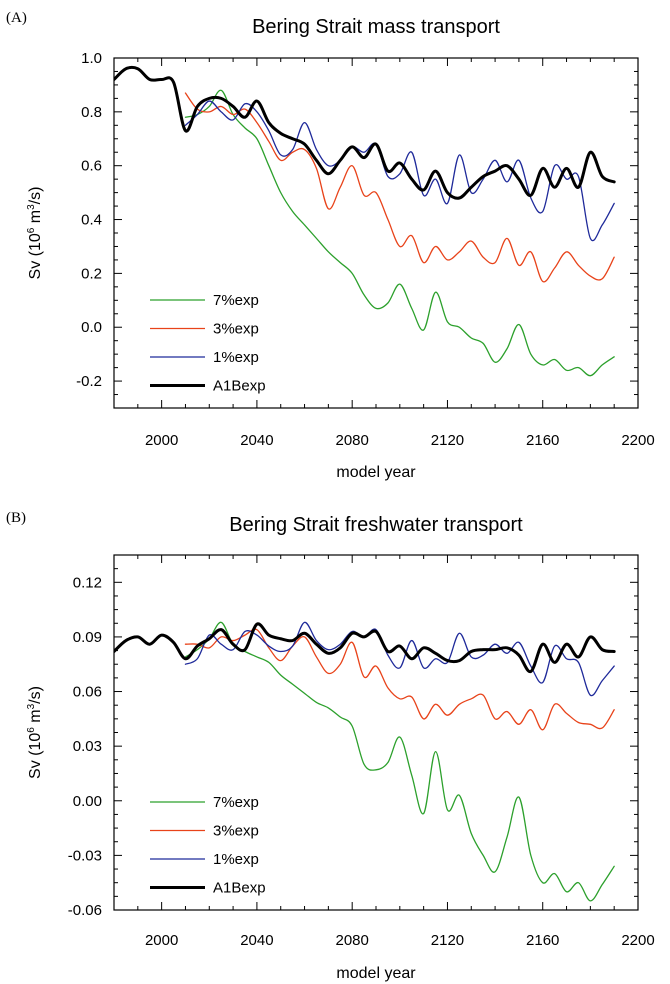 The height and width of the screenshot is (984, 670). What do you see at coordinates (87, 582) in the screenshot?
I see `y-tick-label: 0.12` at bounding box center [87, 582].